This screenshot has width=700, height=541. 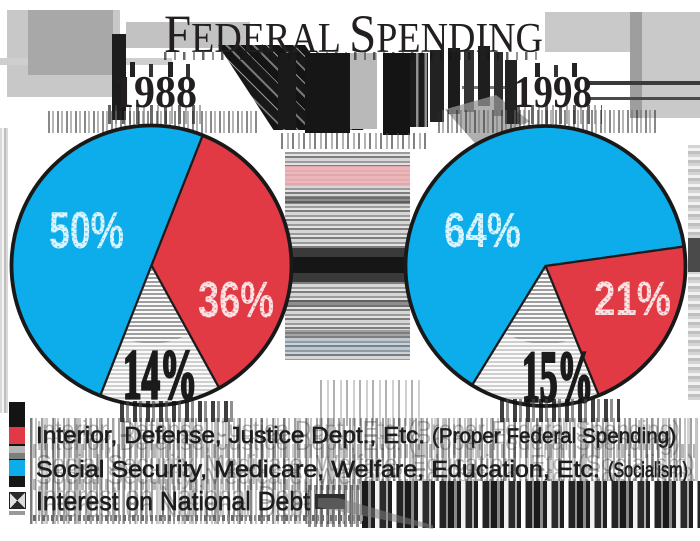 I want to click on svg-text: (Proper Federal Spending), so click(x=554, y=436).